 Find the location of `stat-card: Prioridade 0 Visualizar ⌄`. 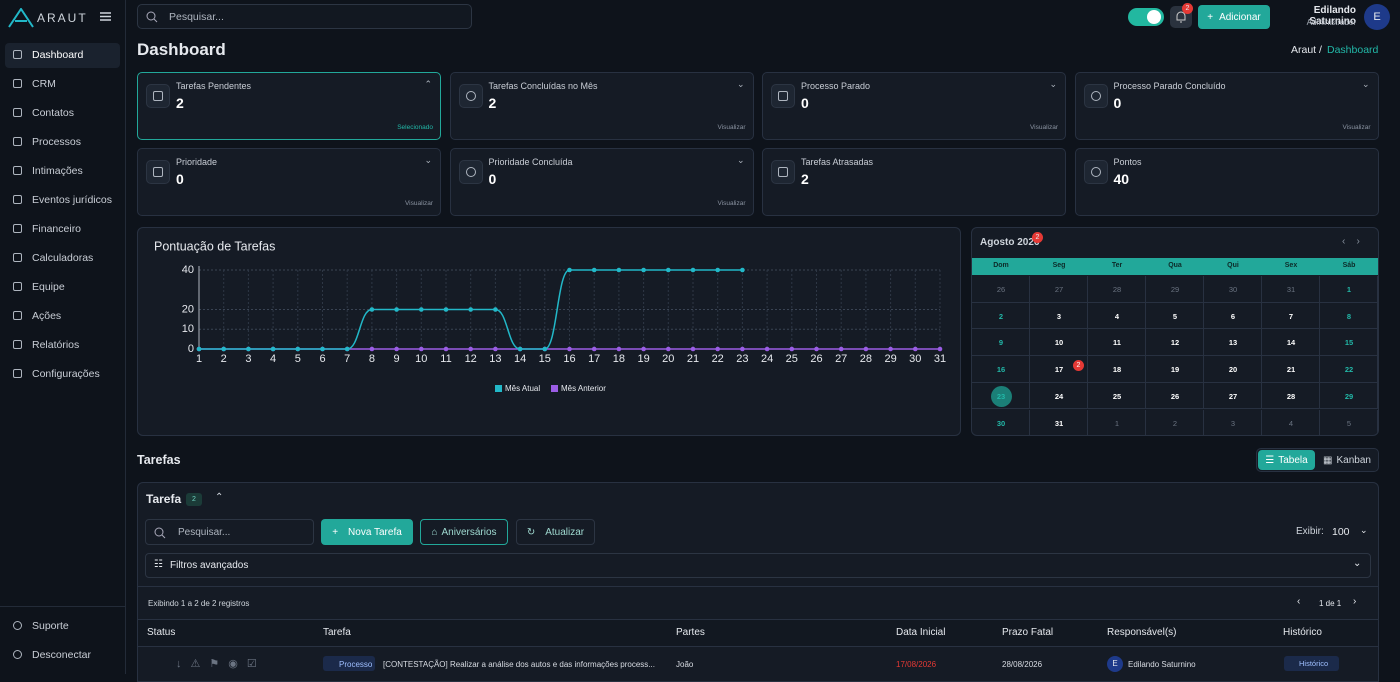

stat-card: Prioridade 0 Visualizar ⌄ is located at coordinates (289, 182).